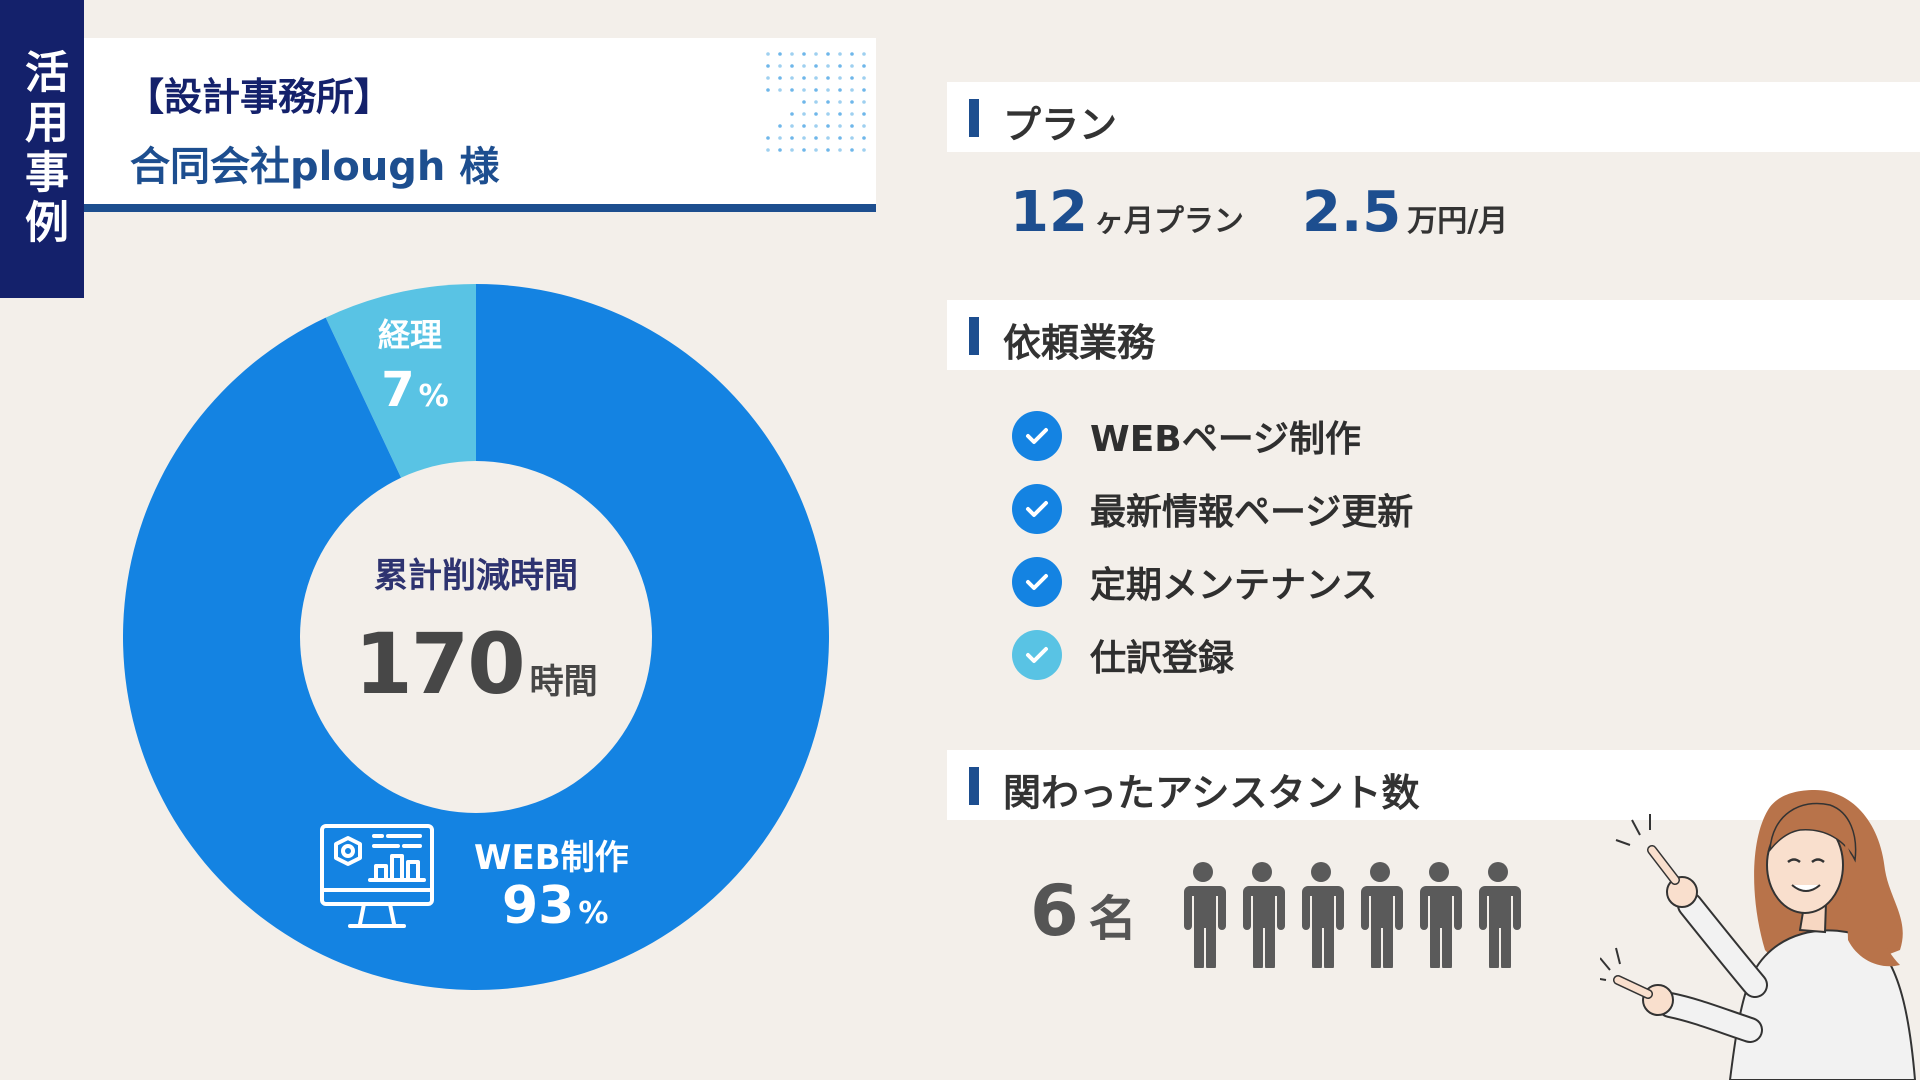 The width and height of the screenshot is (1920, 1080). What do you see at coordinates (1079, 343) in the screenshot?
I see `tasks-heading: 依頼業務` at bounding box center [1079, 343].